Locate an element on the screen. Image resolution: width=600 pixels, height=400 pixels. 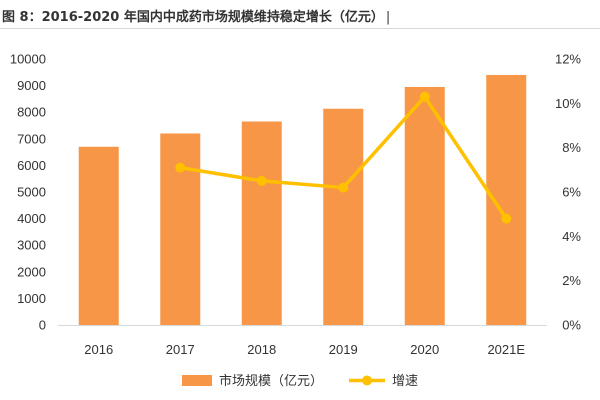
x-tick-label: 2019 is located at coordinates (343, 349).